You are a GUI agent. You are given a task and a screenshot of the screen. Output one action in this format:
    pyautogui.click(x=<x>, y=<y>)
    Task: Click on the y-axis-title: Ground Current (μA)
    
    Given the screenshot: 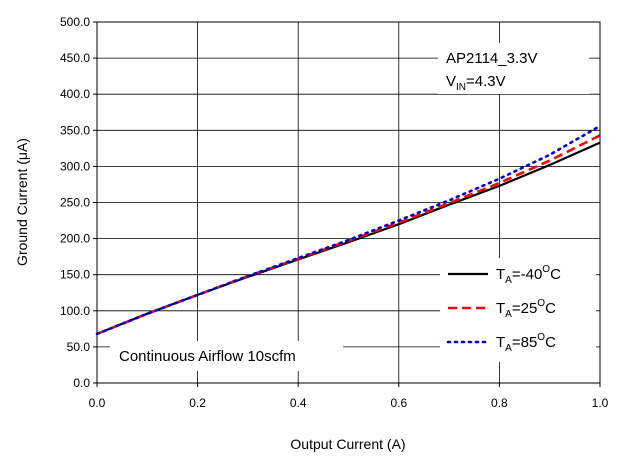 What is the action you would take?
    pyautogui.click(x=22, y=202)
    